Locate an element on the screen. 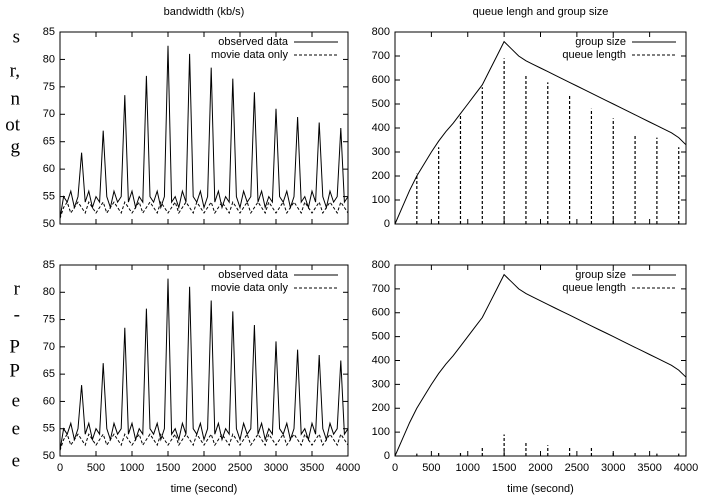 This screenshot has height=502, width=718. chart-title: bandwidth (kb/s) is located at coordinates (204, 12).